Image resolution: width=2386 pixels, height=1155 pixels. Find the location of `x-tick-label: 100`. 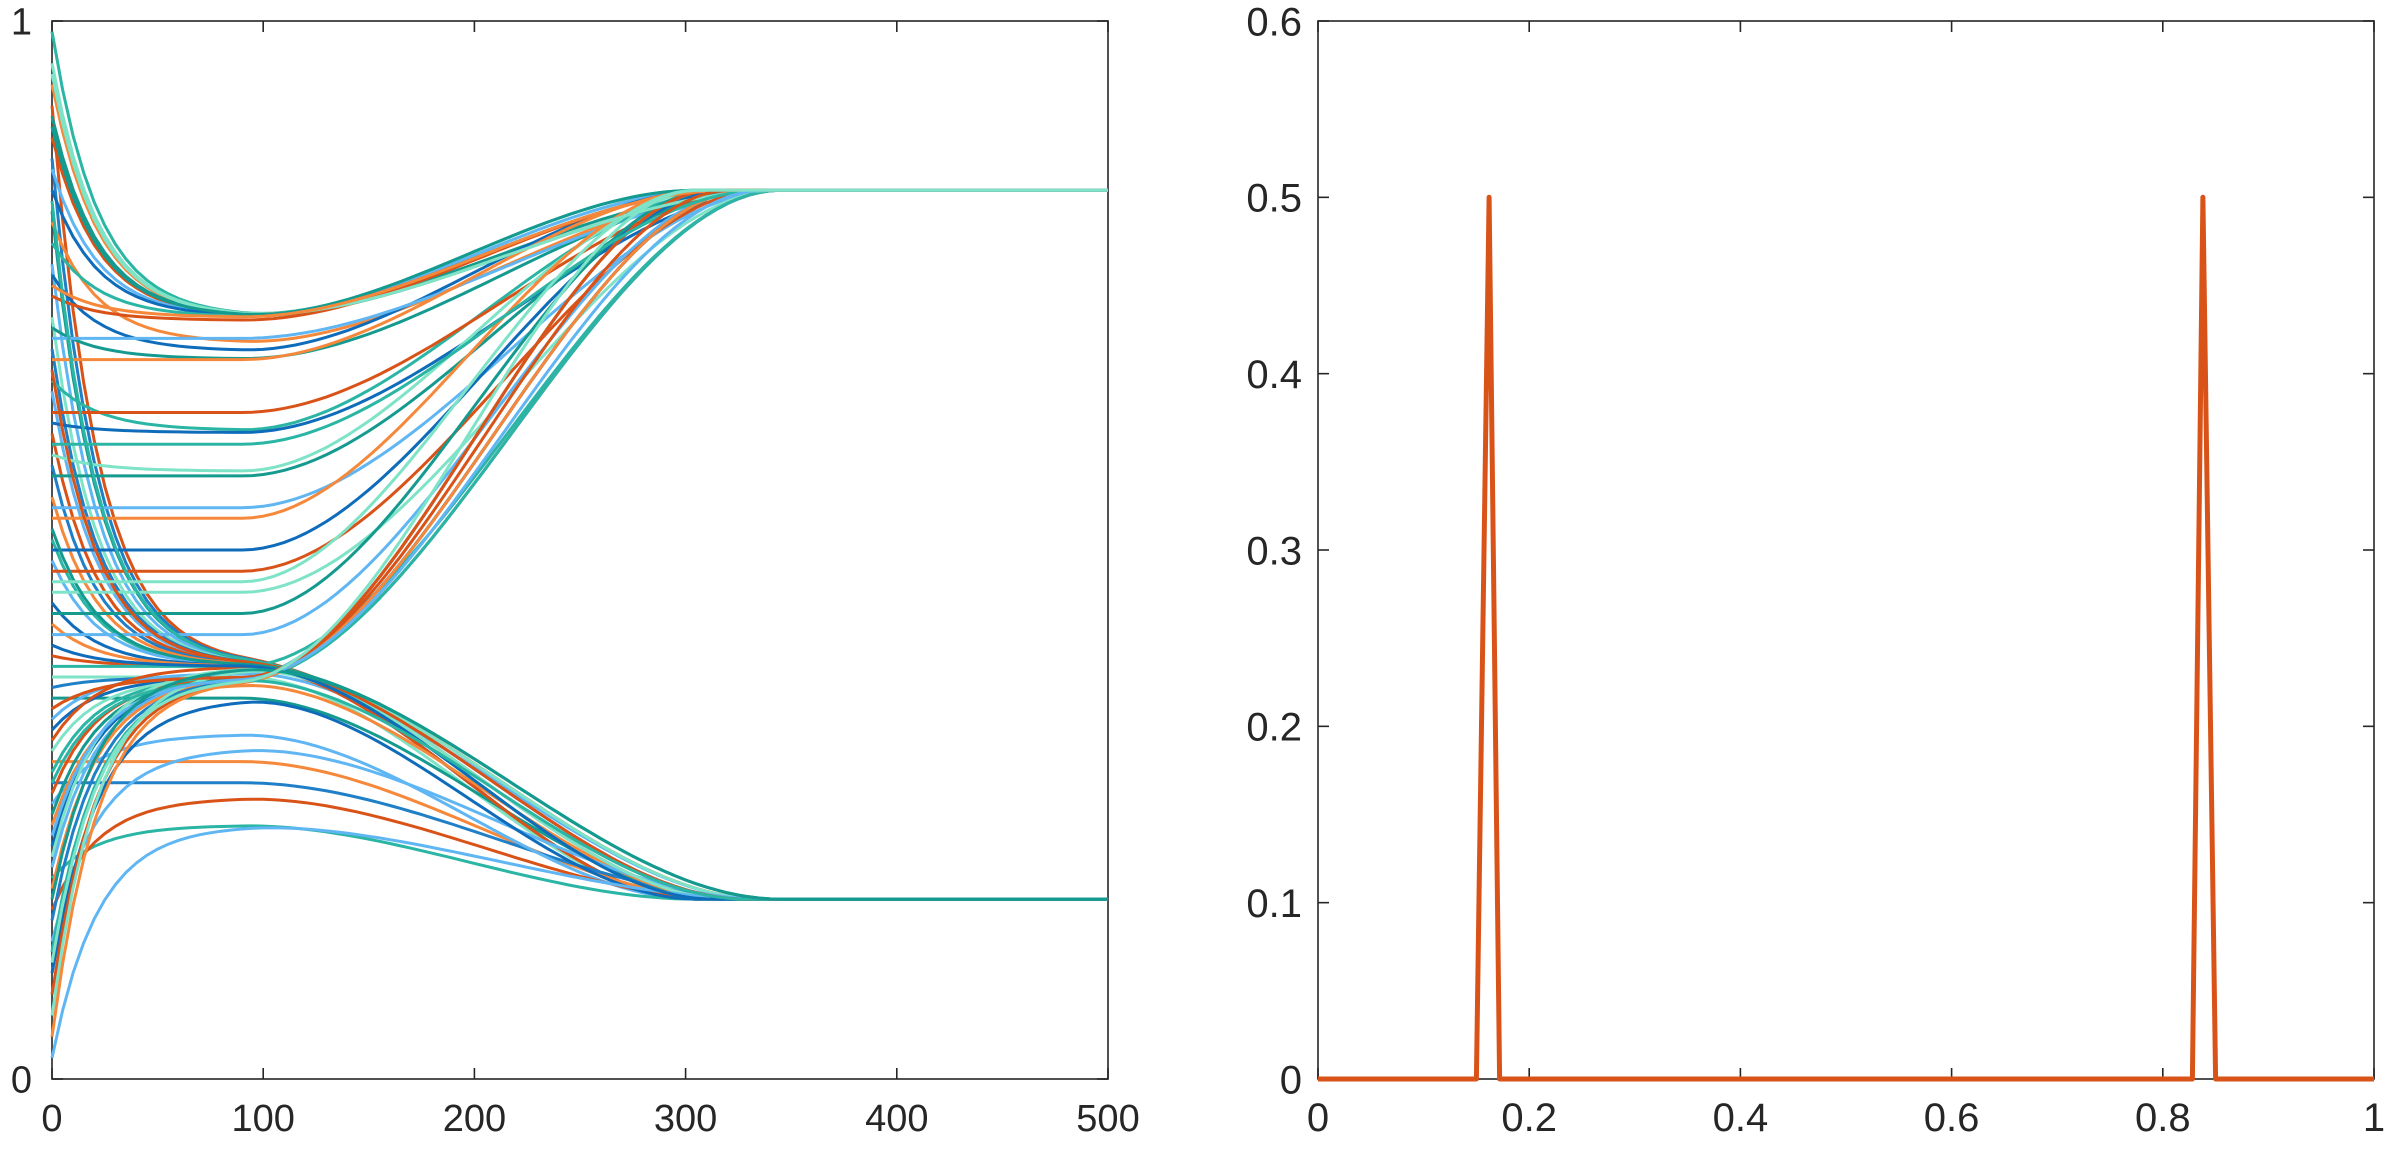

x-tick-label: 100 is located at coordinates (262, 1119).